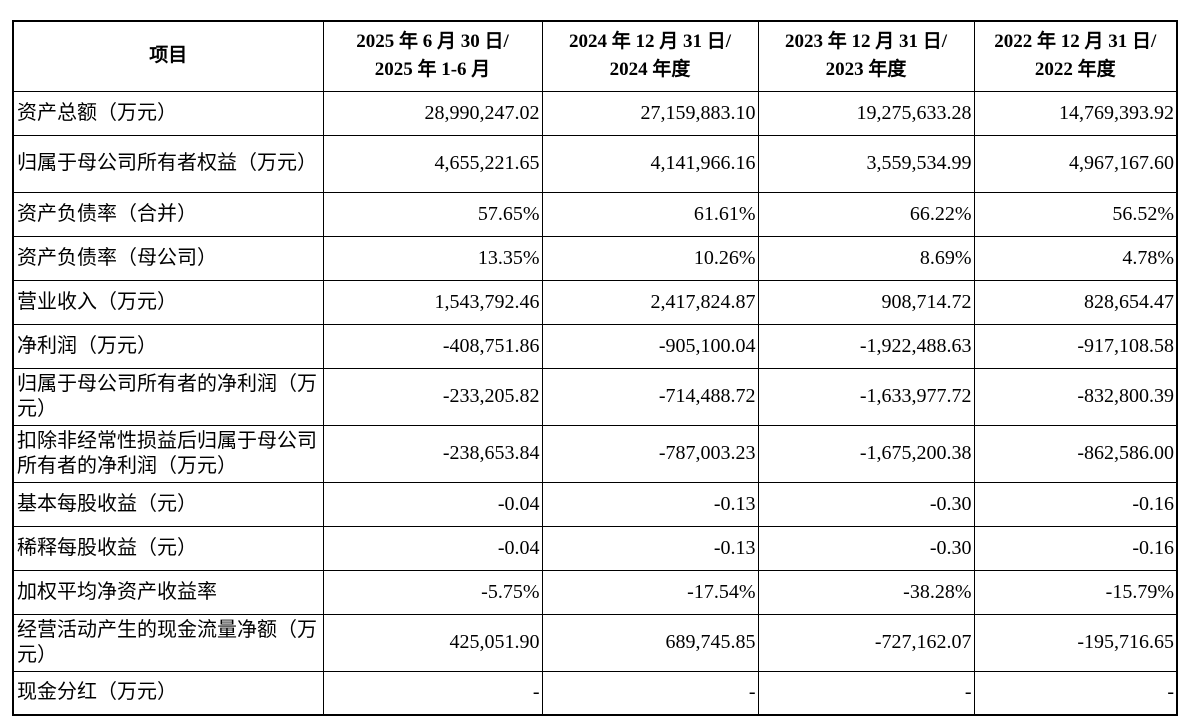 Image resolution: width=1184 pixels, height=724 pixels. What do you see at coordinates (168, 693) in the screenshot?
I see `row-label: 现金分红（万元）` at bounding box center [168, 693].